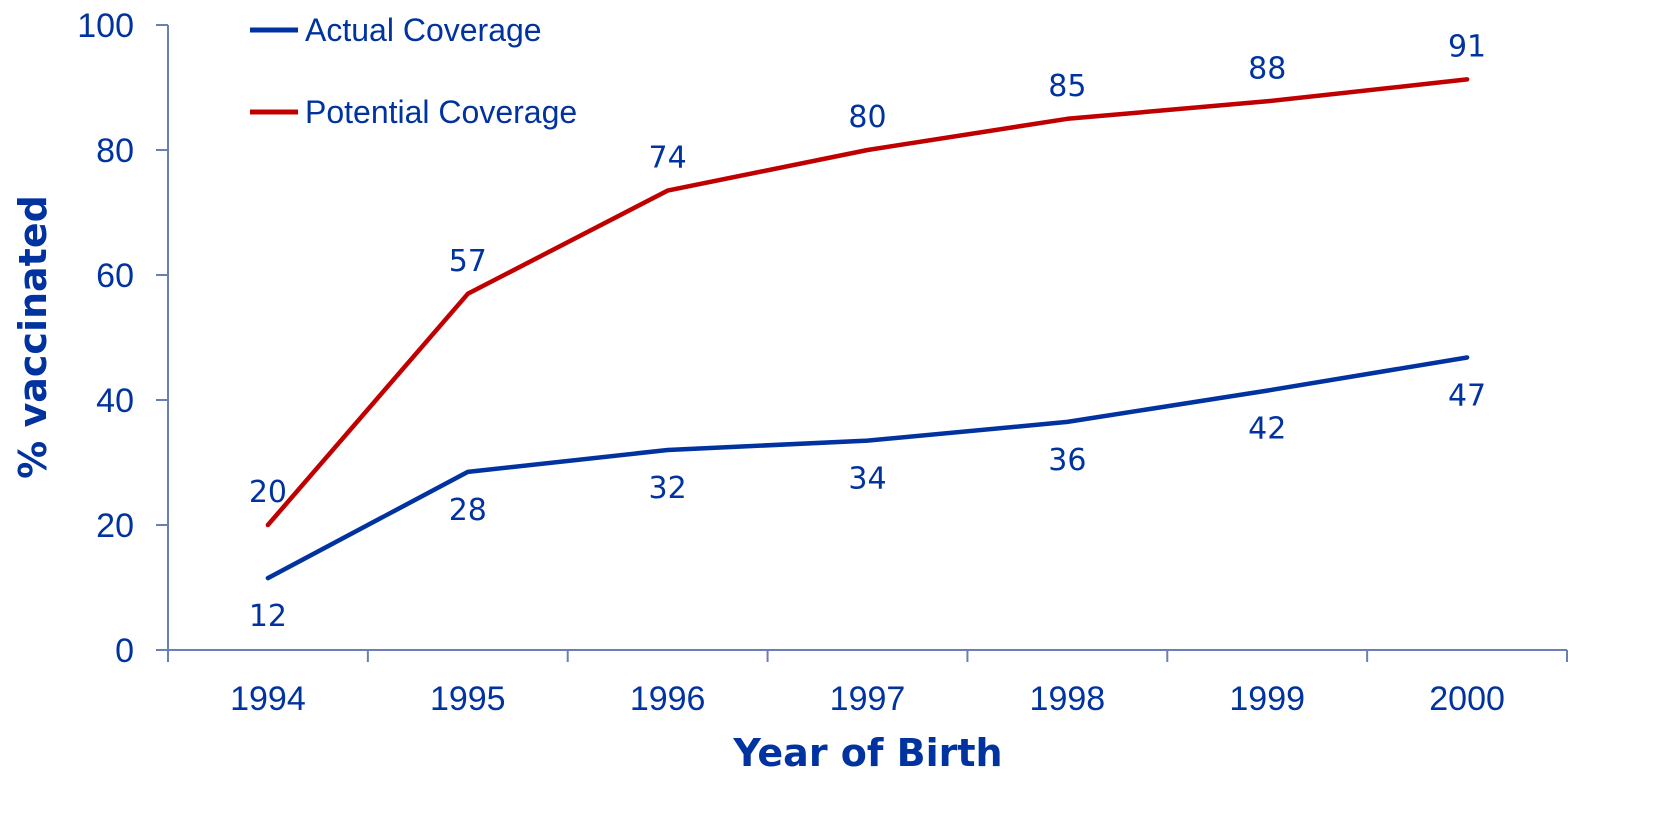 The height and width of the screenshot is (821, 1659). What do you see at coordinates (1267, 429) in the screenshot?
I see `data-label: 42` at bounding box center [1267, 429].